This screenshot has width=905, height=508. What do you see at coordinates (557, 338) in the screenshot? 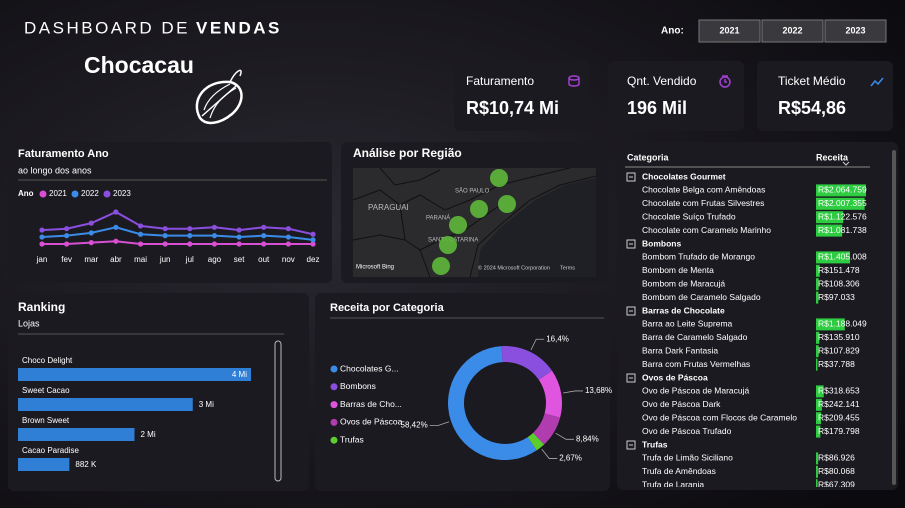
I see `value-label: 16,4%` at bounding box center [557, 338].